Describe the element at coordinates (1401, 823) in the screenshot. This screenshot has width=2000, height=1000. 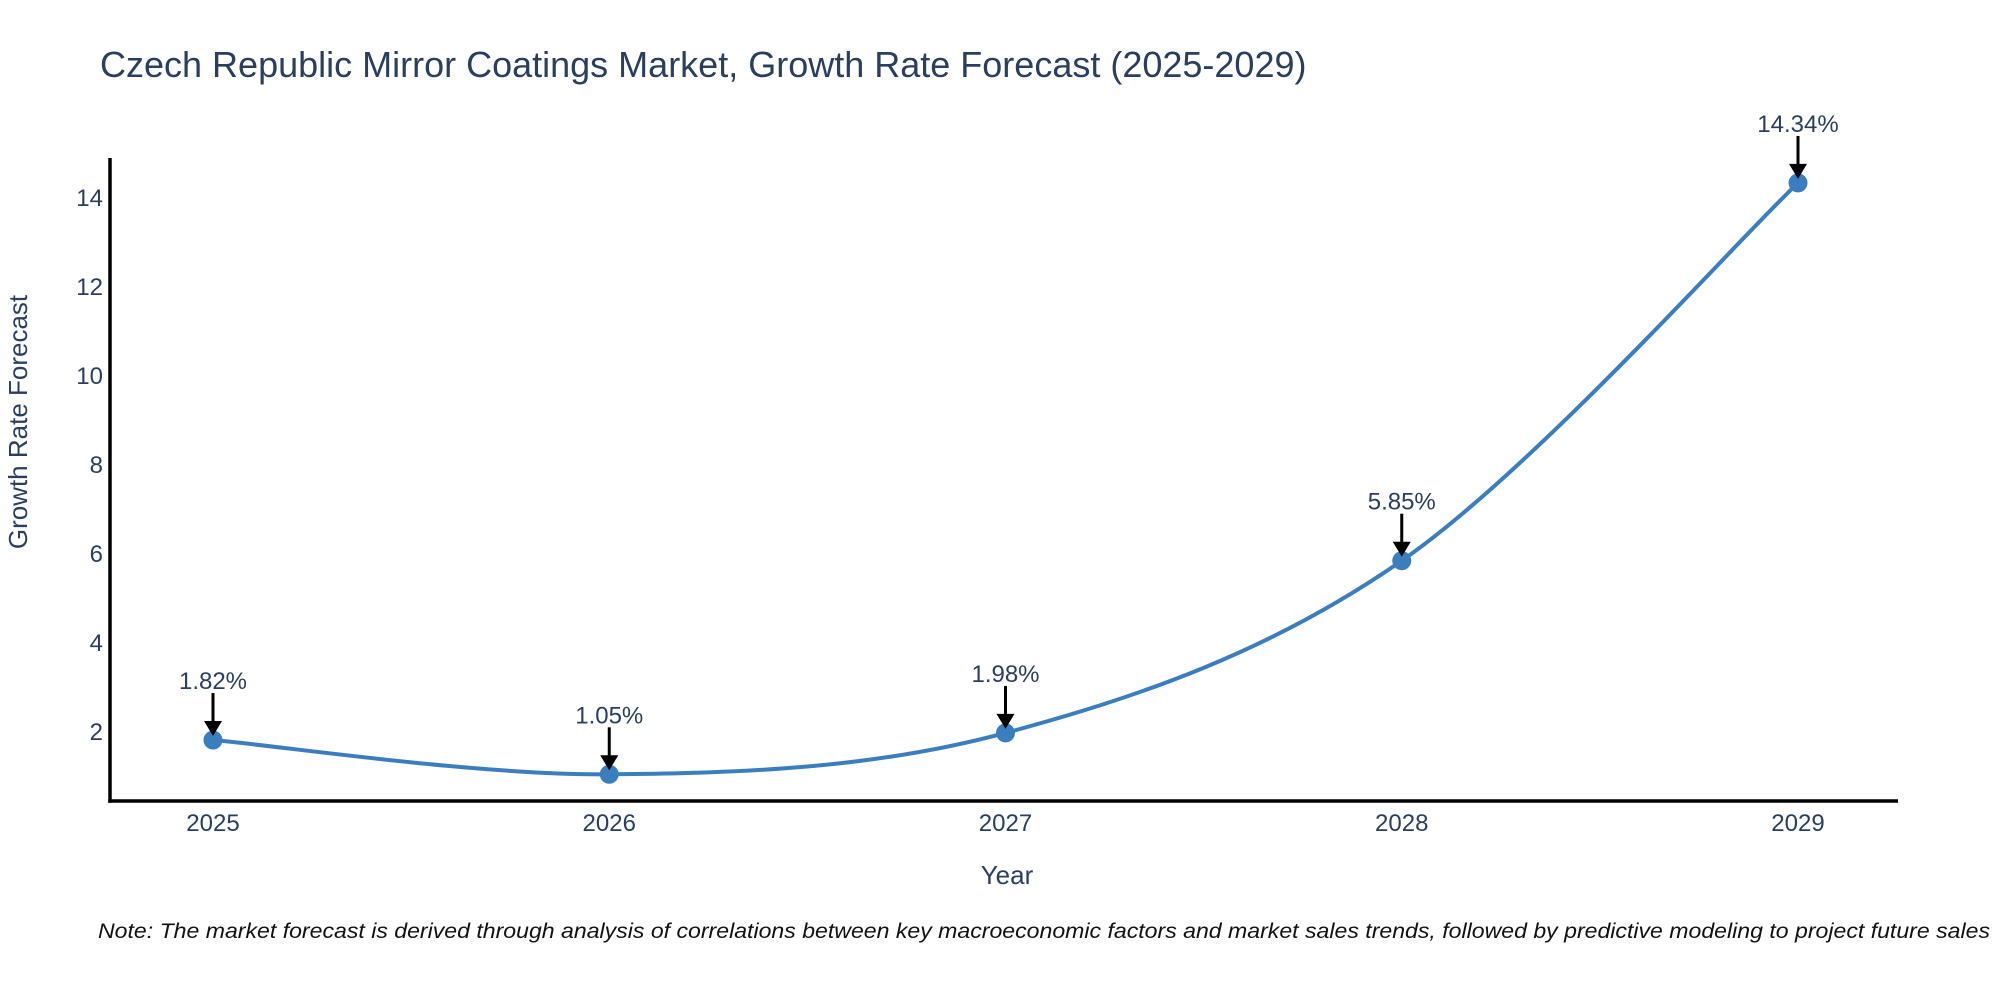
I see `x-tick-label: 2028` at that location.